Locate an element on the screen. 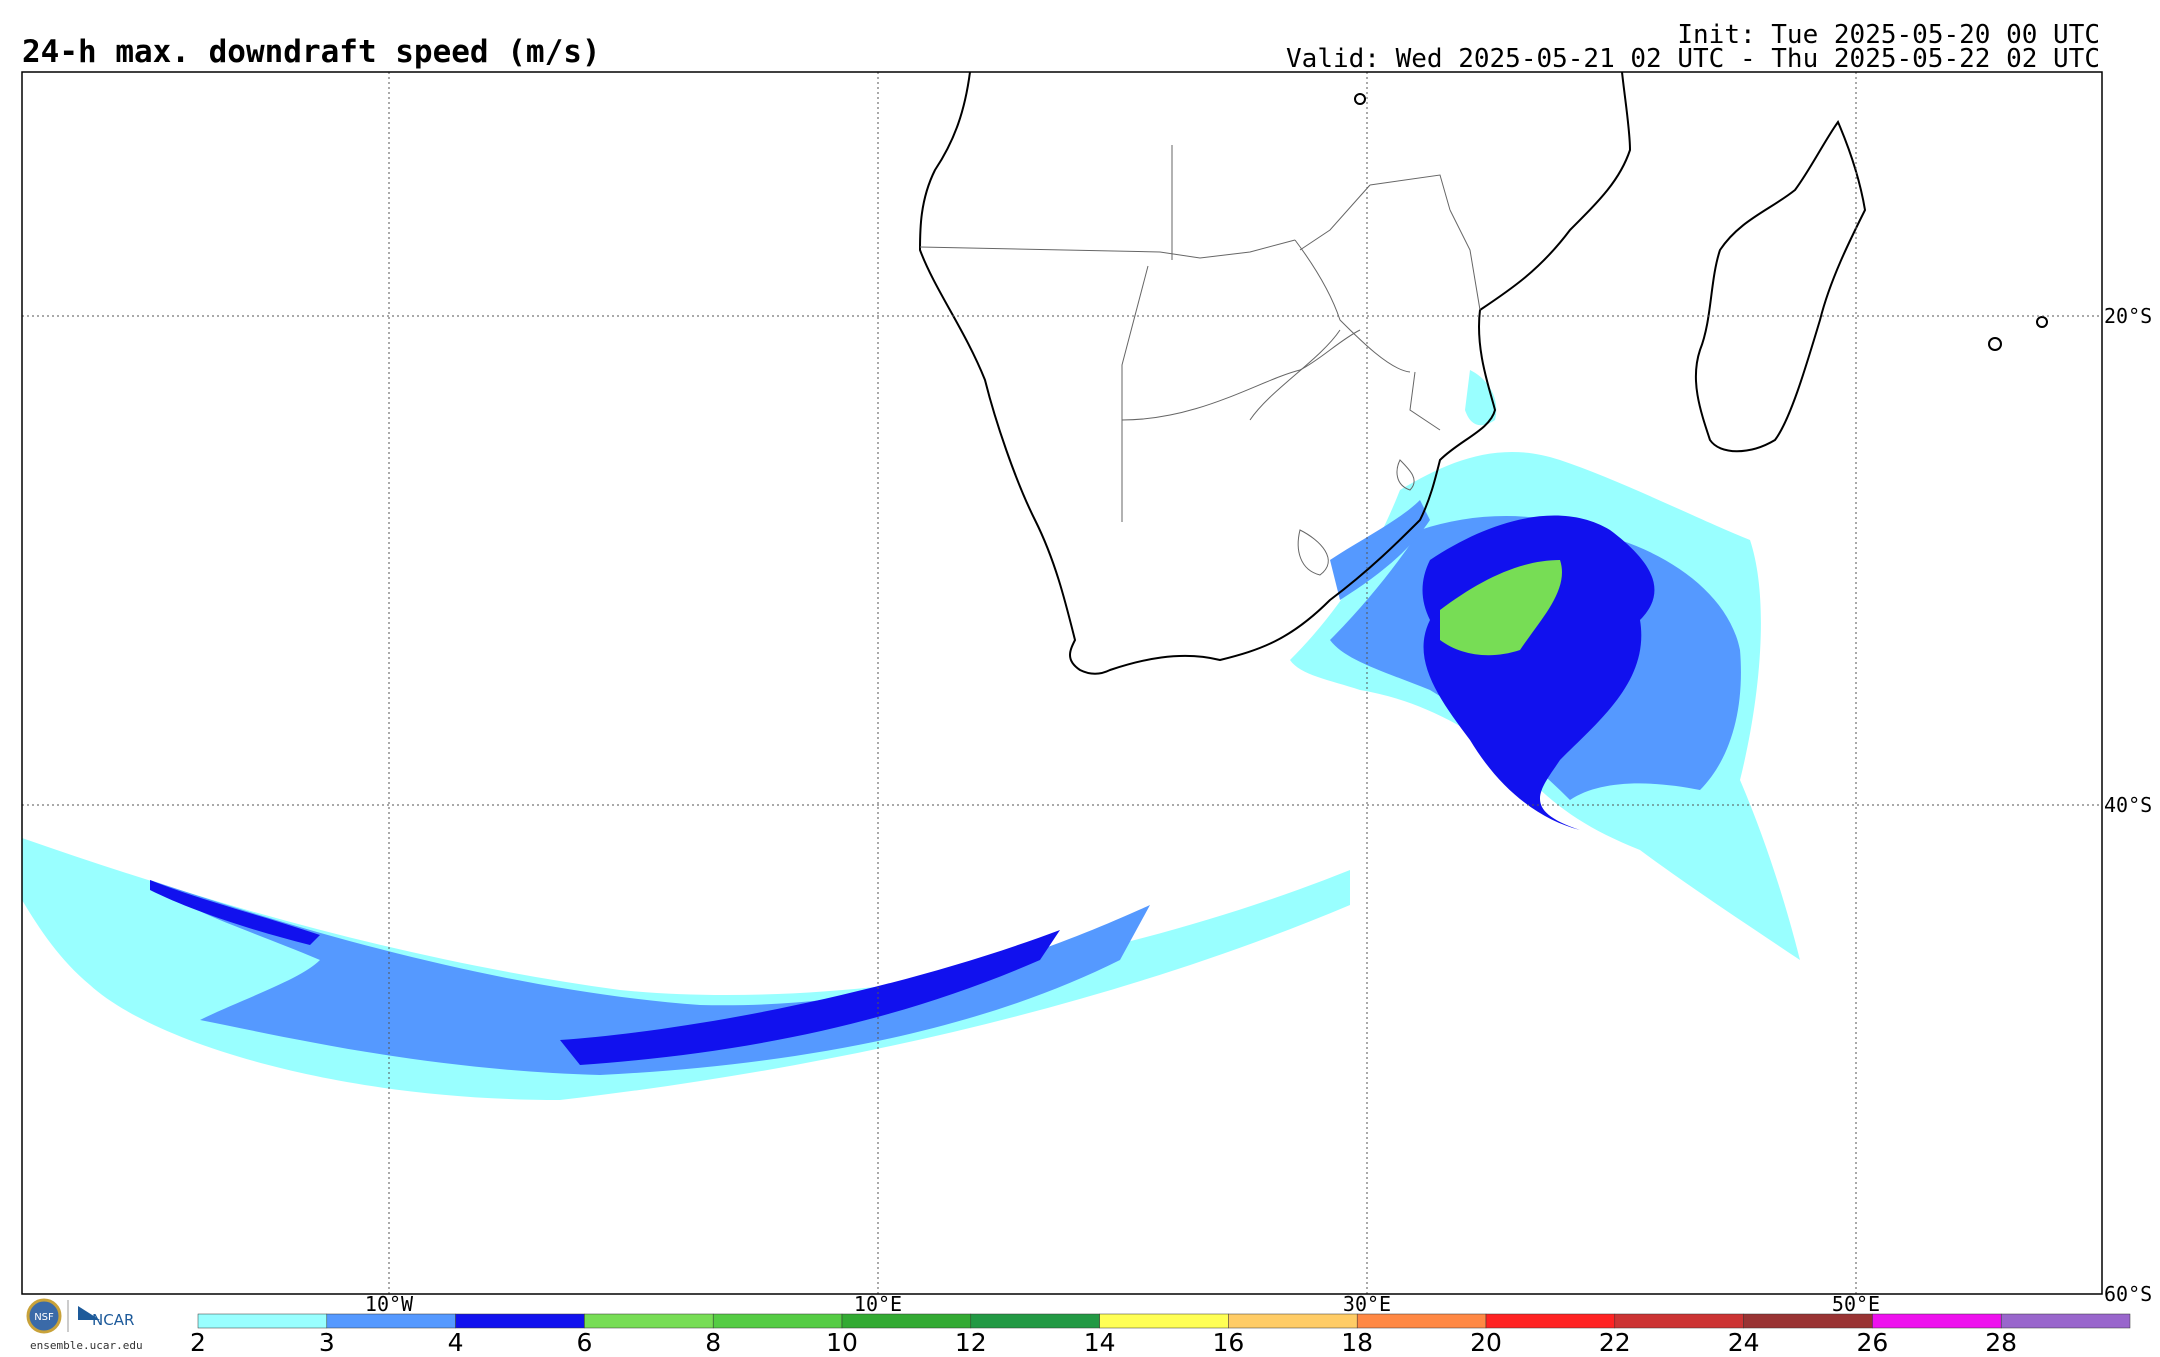 This screenshot has height=1357, width=2160. colorbar-tick-label: 16 is located at coordinates (1228, 1342).